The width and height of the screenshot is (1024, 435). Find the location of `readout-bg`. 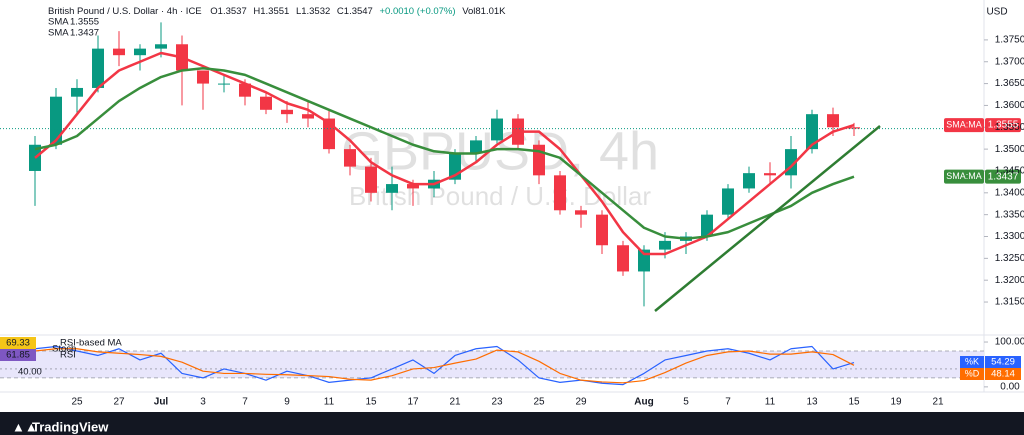

readout-bg is located at coordinates (18, 343).